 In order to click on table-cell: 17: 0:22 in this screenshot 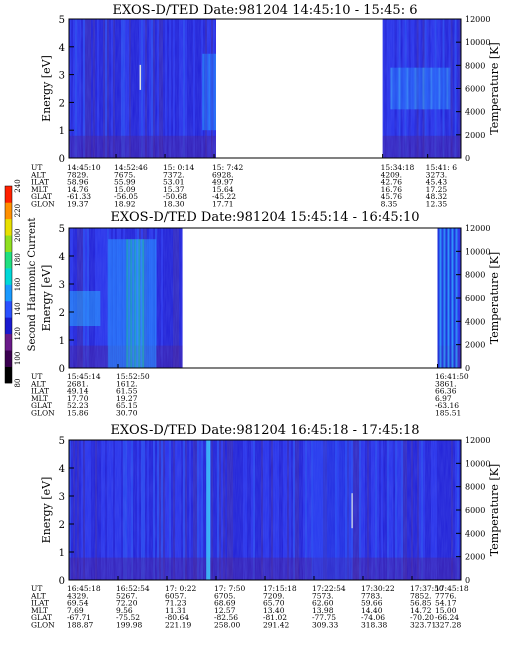, I will do `click(181, 588)`.